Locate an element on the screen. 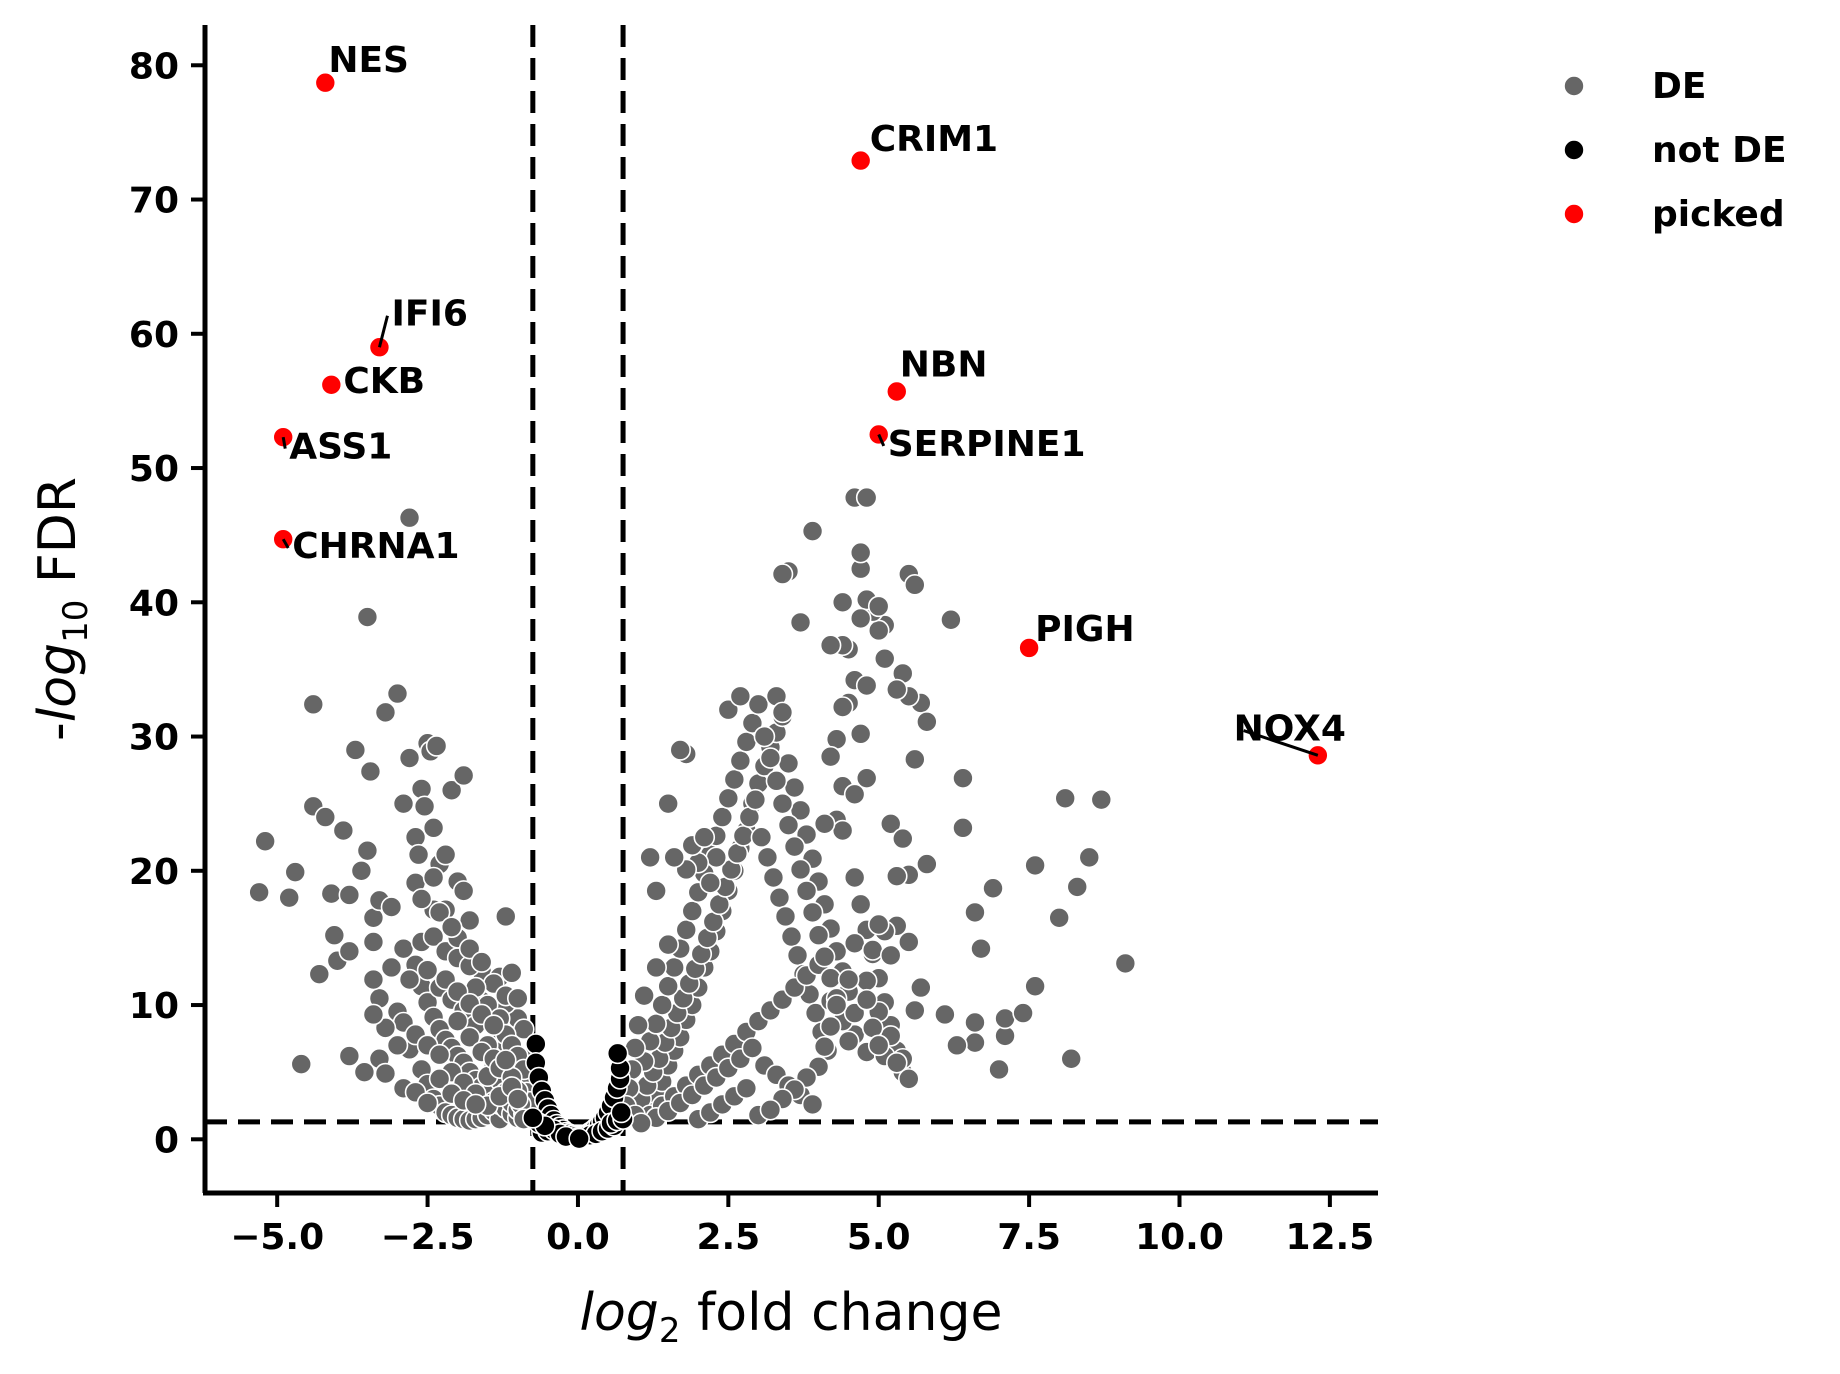  x-axis-title-rest: fold change is located at coordinates (841, 1313).